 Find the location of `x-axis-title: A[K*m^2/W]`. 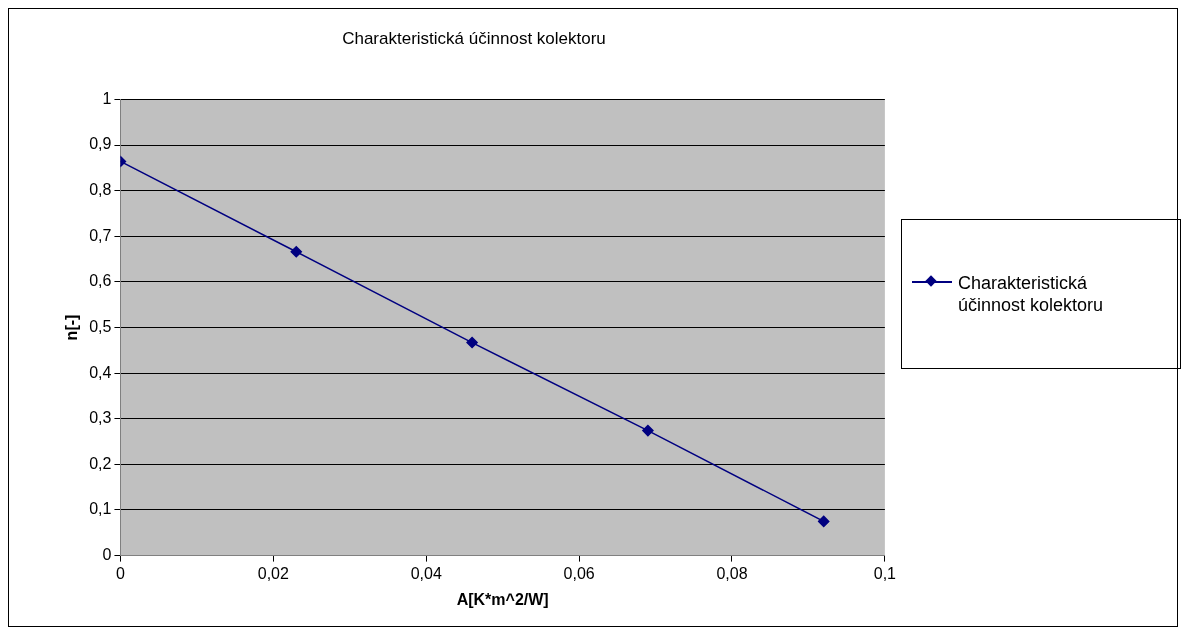

x-axis-title: A[K*m^2/W] is located at coordinates (502, 599).